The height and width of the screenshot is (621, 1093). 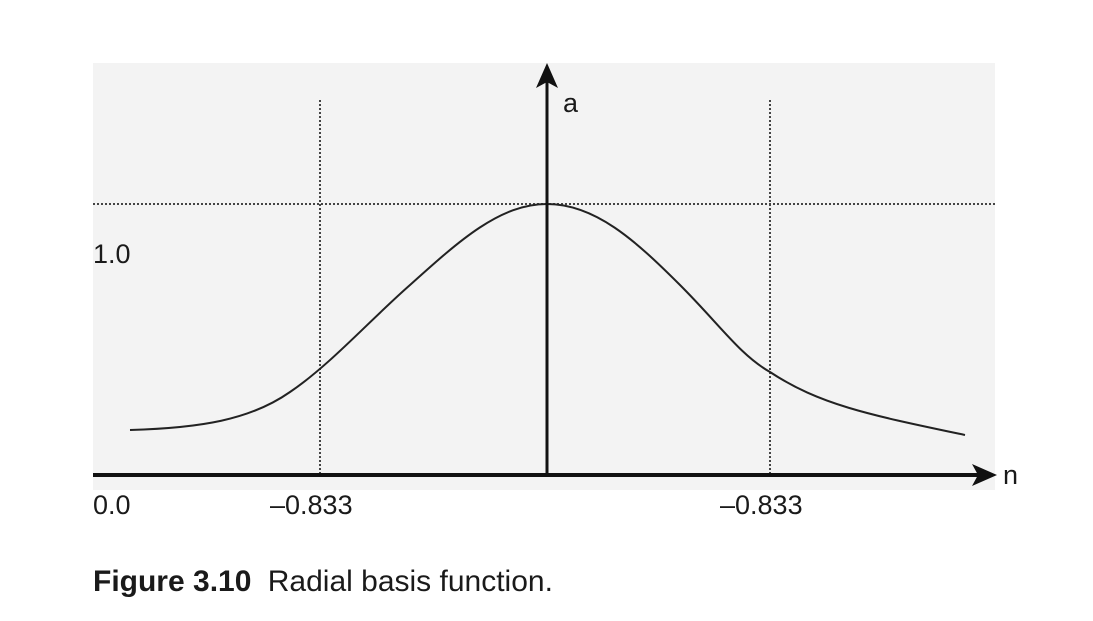 I want to click on peak-label: 1.0, so click(x=112, y=254).